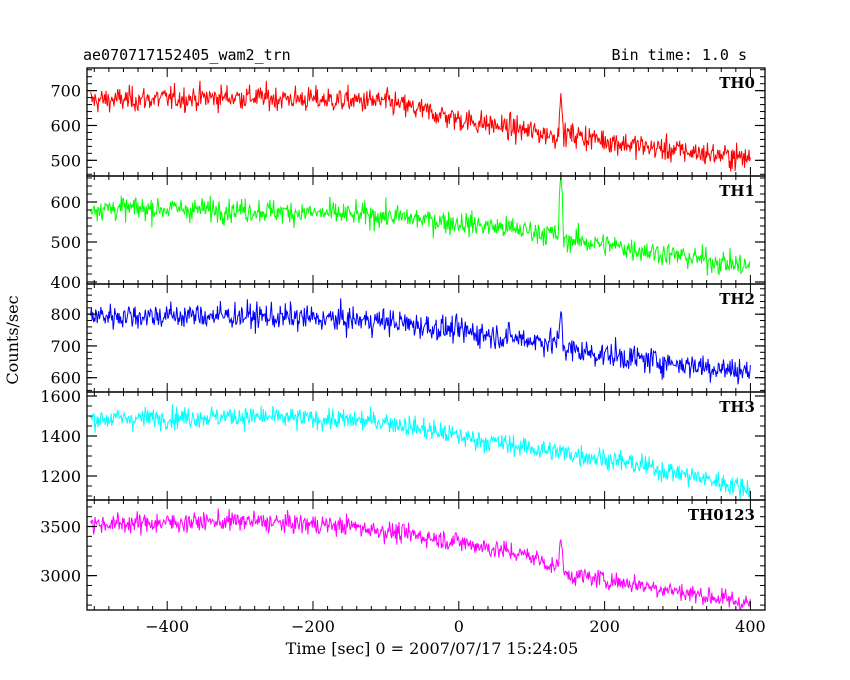 The height and width of the screenshot is (680, 850). Describe the element at coordinates (737, 299) in the screenshot. I see `panel-label: TH2` at that location.